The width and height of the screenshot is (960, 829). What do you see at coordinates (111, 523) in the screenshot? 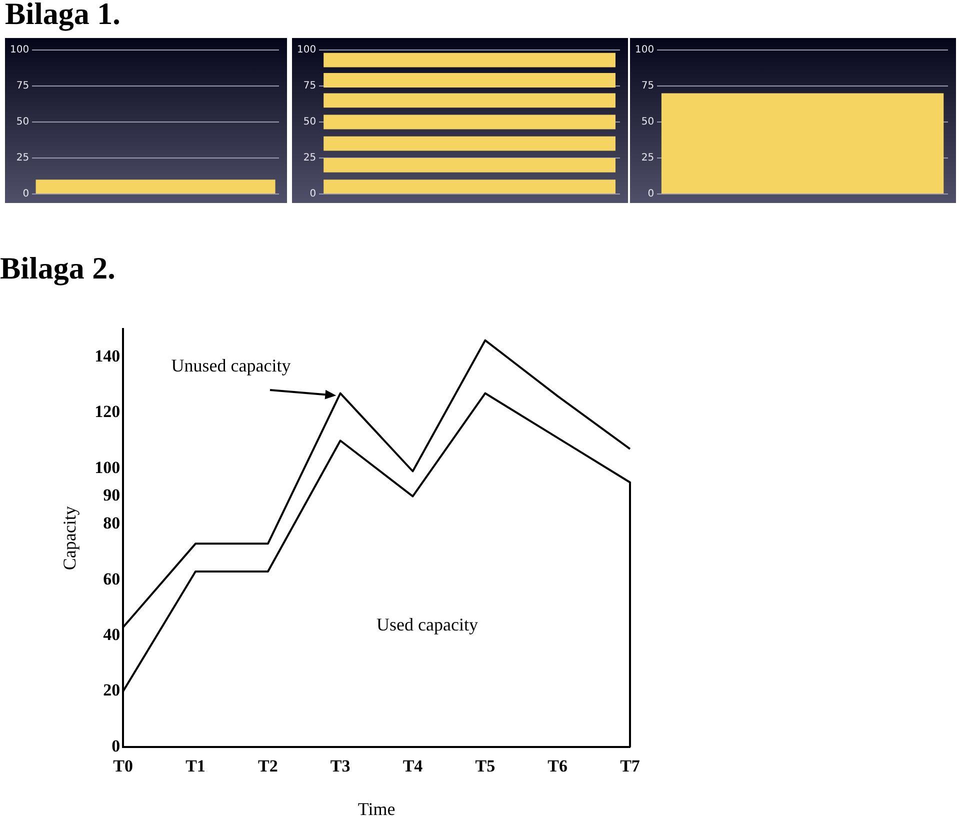
I see `y-tick-label: 80` at bounding box center [111, 523].